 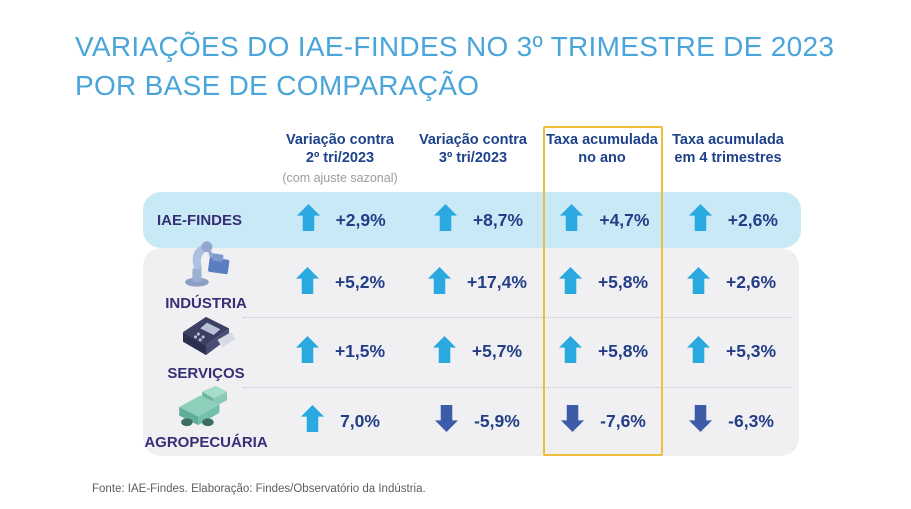 I want to click on value-cell: +2,9%, so click(x=340, y=220).